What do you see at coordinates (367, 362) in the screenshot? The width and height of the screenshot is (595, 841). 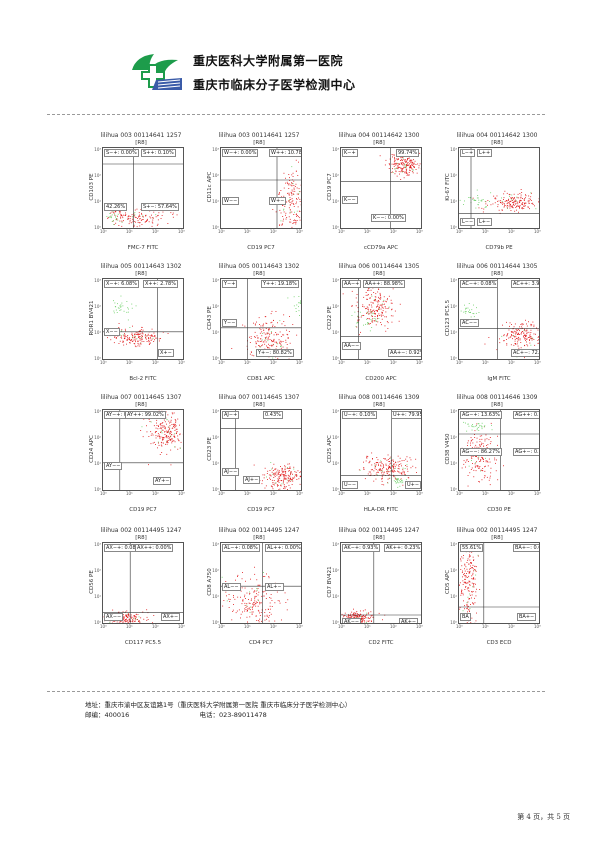 I see `x-tick-label: 10¹` at bounding box center [367, 362].